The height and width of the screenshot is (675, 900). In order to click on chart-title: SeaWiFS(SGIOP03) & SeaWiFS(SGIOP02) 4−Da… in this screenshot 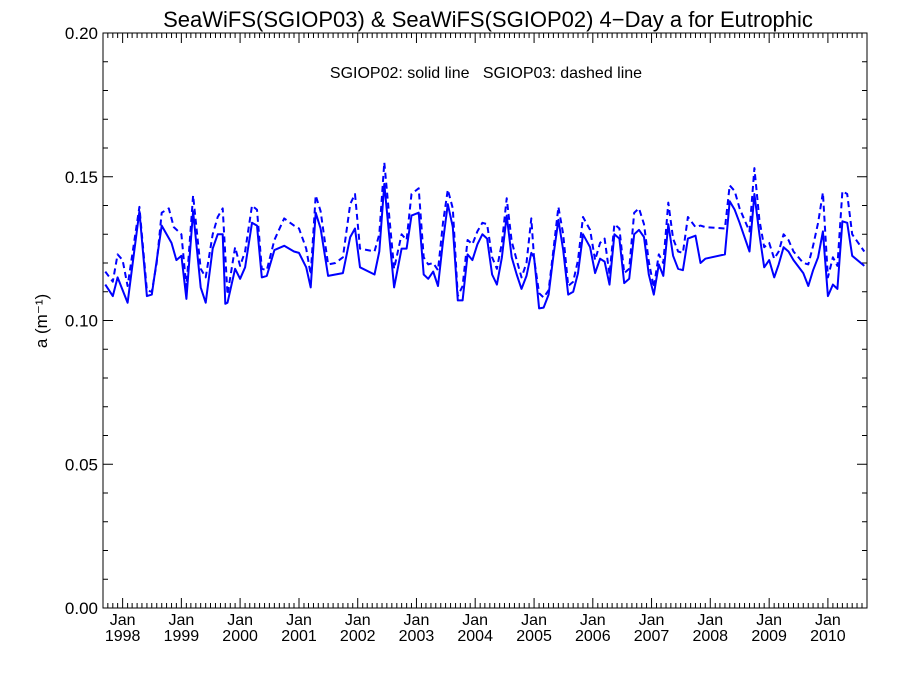, I will do `click(488, 19)`.